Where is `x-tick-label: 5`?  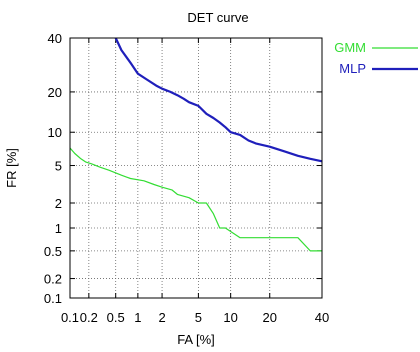
x-tick-label: 5 is located at coordinates (198, 317).